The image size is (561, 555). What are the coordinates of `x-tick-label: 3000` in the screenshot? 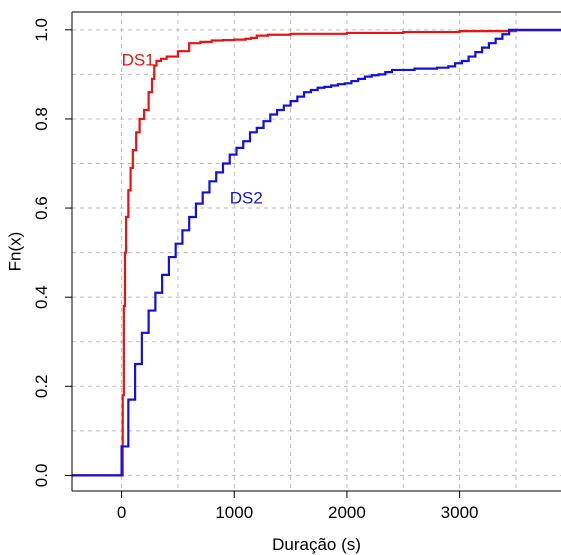 It's located at (460, 512).